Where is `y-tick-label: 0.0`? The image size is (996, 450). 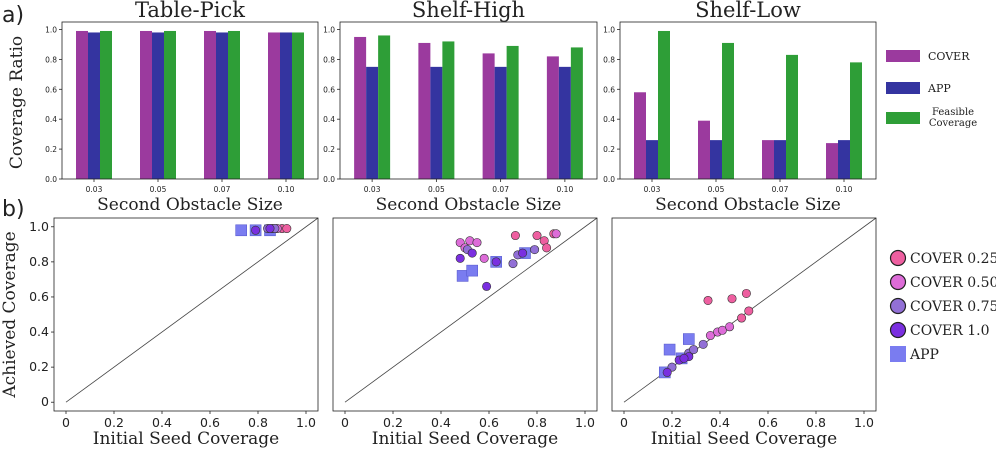
y-tick-label: 0.0 is located at coordinates (329, 179).